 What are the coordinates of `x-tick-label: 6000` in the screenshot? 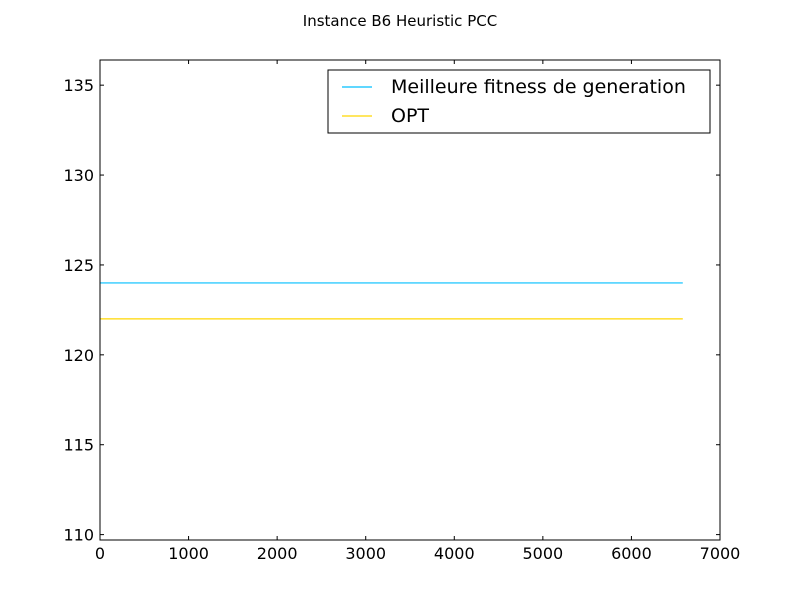 It's located at (631, 553).